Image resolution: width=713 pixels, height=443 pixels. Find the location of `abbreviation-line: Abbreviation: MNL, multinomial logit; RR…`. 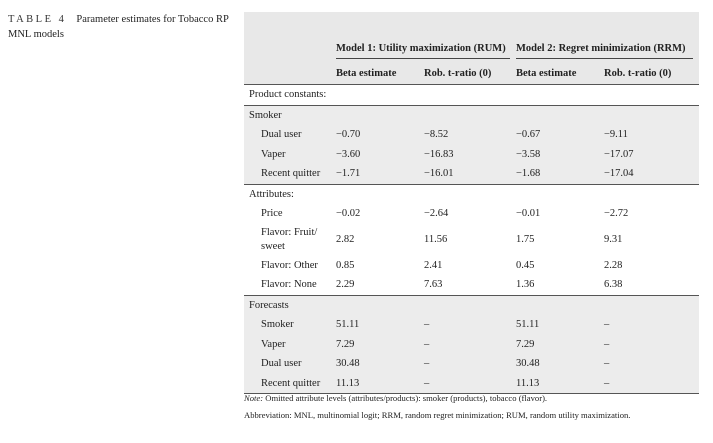

abbreviation-line: Abbreviation: MNL, multinomial logit; RR… is located at coordinates (437, 415).